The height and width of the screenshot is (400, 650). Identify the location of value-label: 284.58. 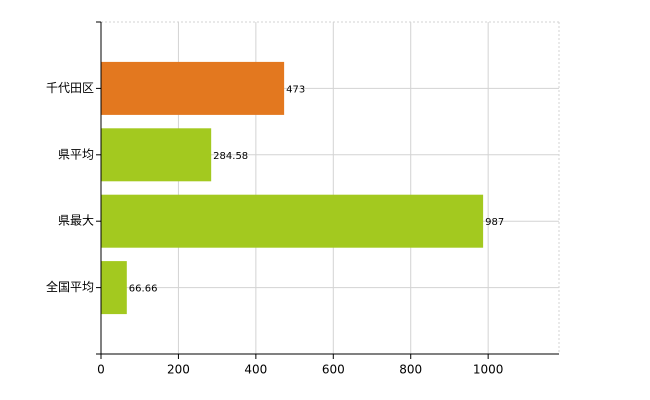
(230, 156).